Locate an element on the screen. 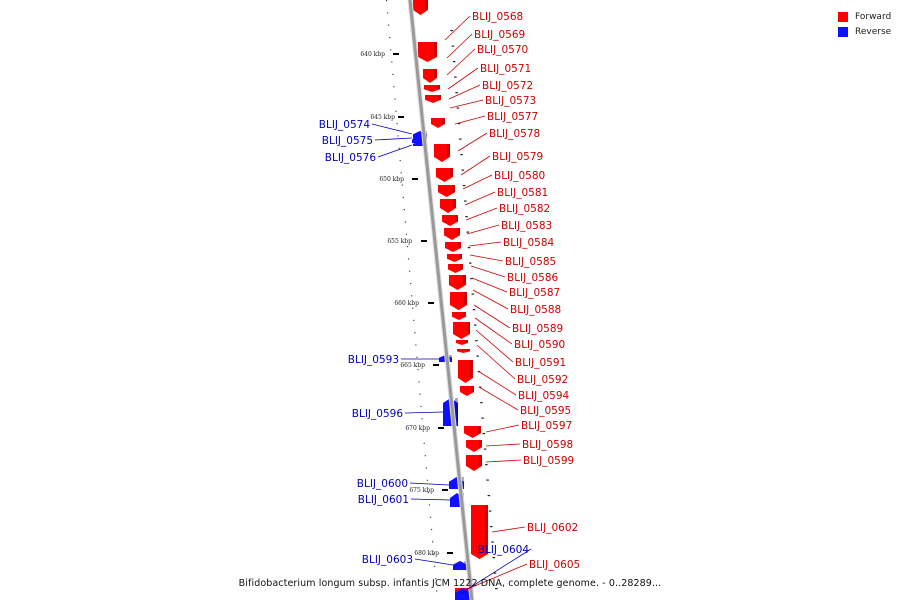  gene-label: BLIJ_0601 is located at coordinates (383, 500).